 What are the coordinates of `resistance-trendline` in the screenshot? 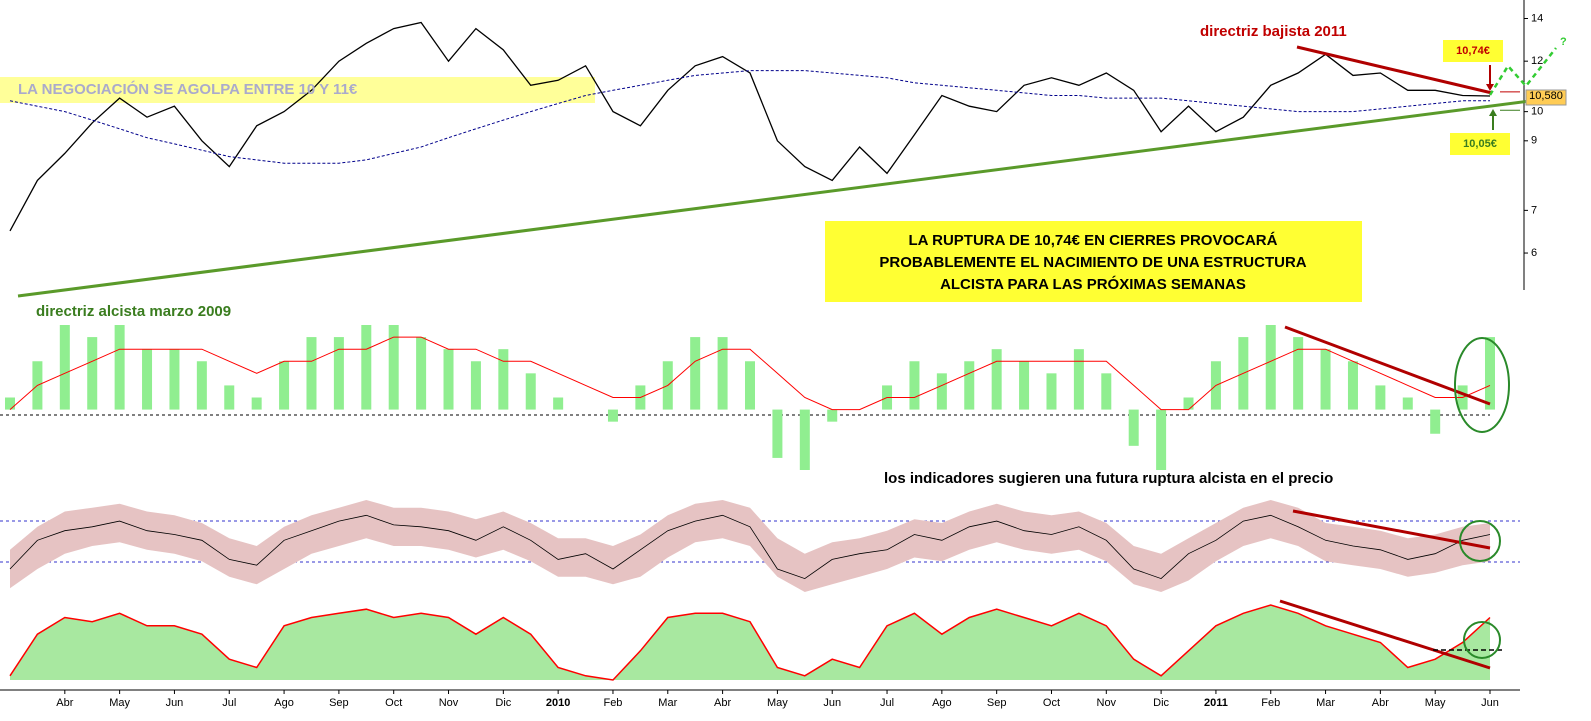 It's located at (1394, 70).